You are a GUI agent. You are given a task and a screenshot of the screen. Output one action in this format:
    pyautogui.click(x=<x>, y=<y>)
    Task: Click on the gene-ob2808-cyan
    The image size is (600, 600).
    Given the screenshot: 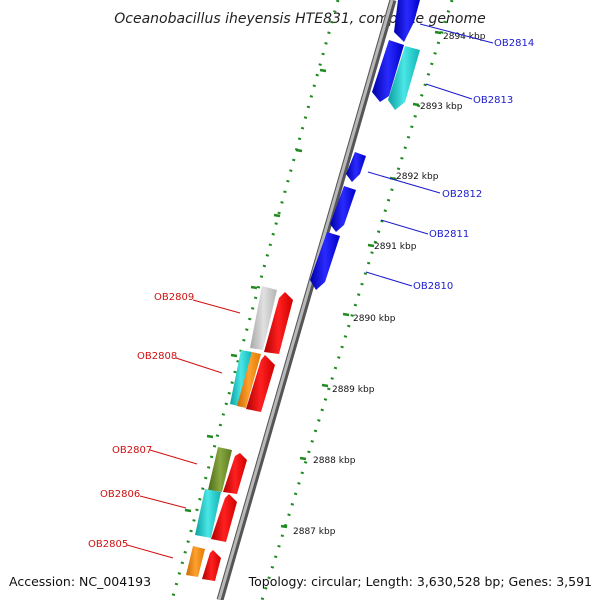 What is the action you would take?
    pyautogui.click(x=241, y=378)
    